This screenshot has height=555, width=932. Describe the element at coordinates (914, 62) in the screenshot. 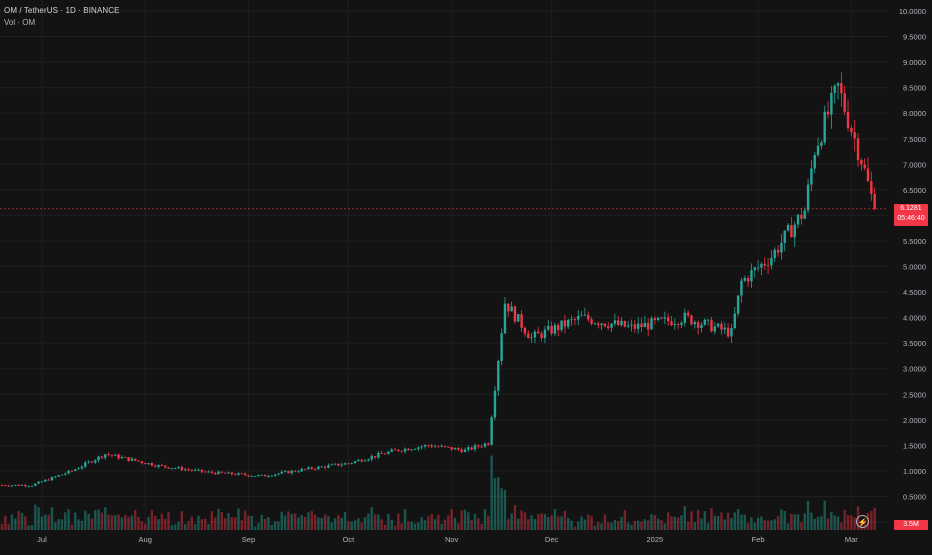

I see `price-tick-label: 9.0000` at that location.